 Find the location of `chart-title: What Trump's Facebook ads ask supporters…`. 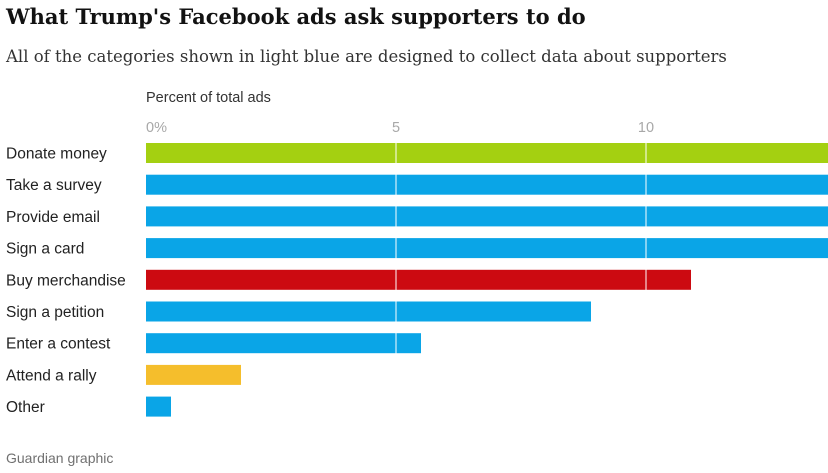

chart-title: What Trump's Facebook ads ask supporters… is located at coordinates (296, 16).